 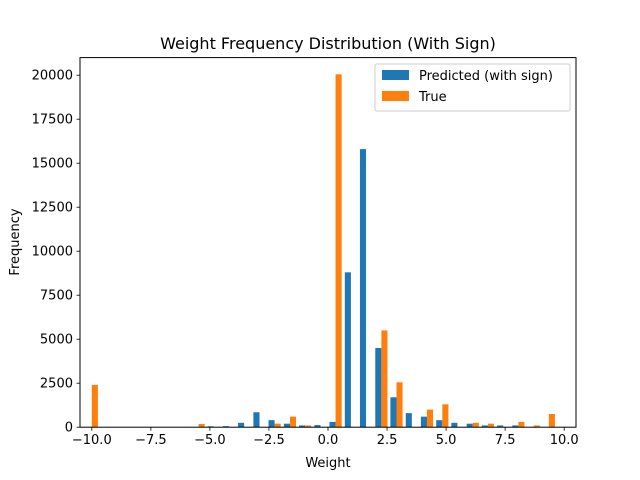 I want to click on x-tick-label: 10.0, so click(x=564, y=440).